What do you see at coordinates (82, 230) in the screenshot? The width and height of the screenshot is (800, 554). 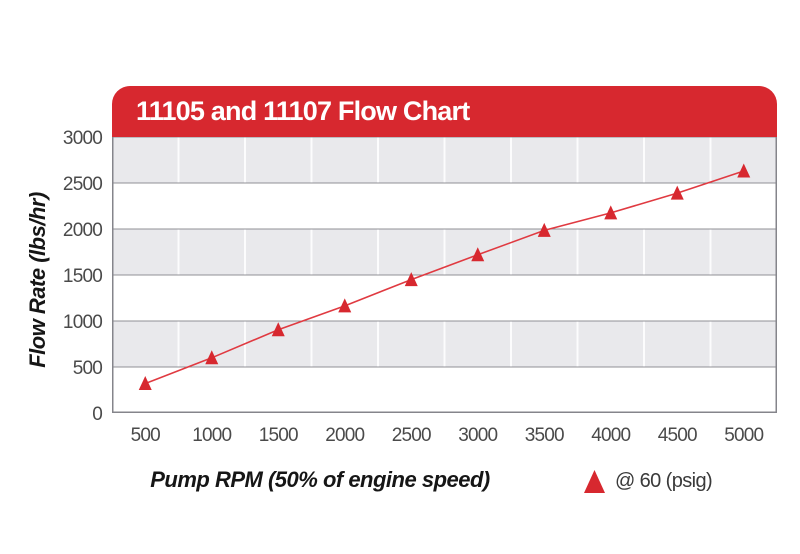 I see `y-tick-label: 2000` at bounding box center [82, 230].